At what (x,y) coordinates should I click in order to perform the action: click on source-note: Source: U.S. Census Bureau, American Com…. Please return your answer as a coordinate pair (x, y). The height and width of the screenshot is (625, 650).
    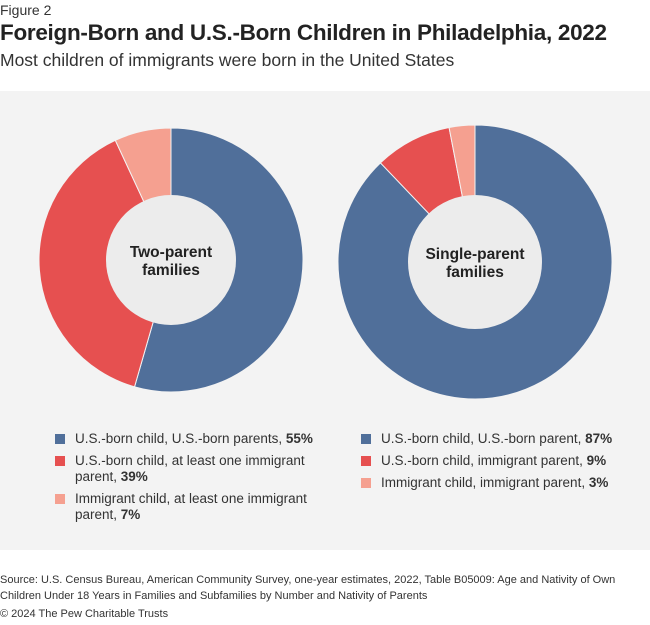
    Looking at the image, I should click on (308, 588).